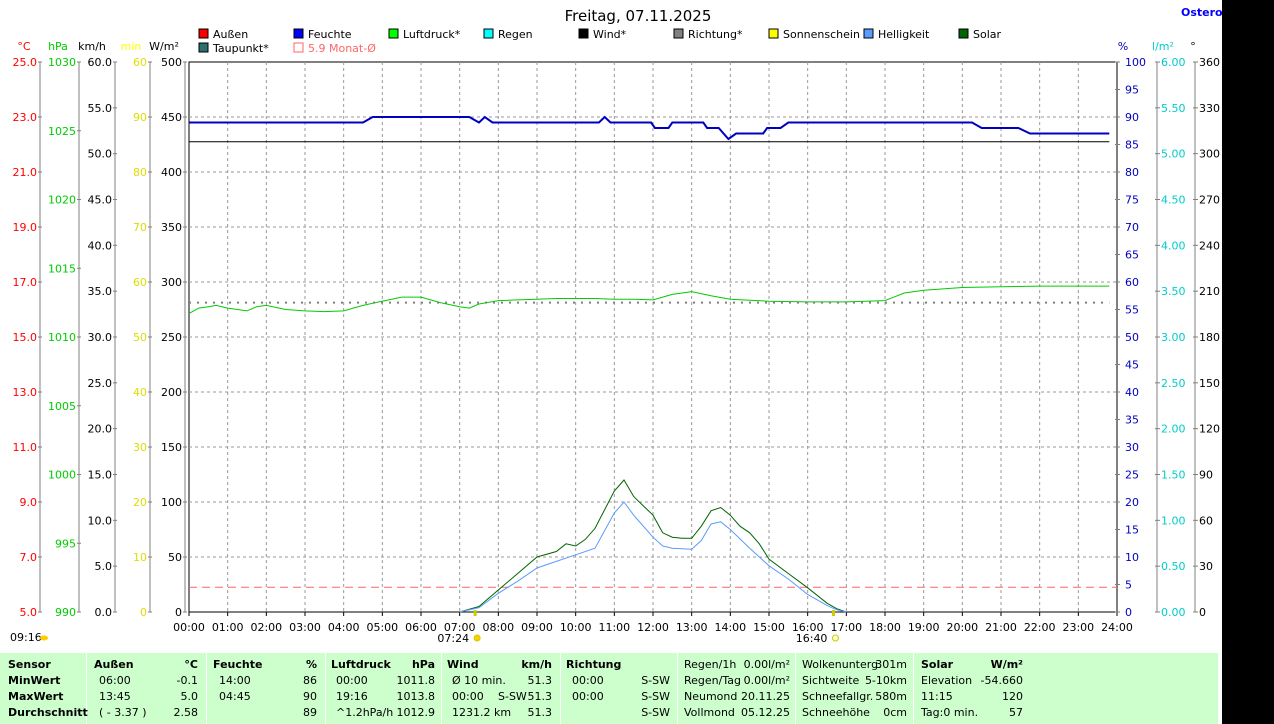 The width and height of the screenshot is (1274, 724). What do you see at coordinates (44, 638) in the screenshot?
I see `time-marker-icon` at bounding box center [44, 638].